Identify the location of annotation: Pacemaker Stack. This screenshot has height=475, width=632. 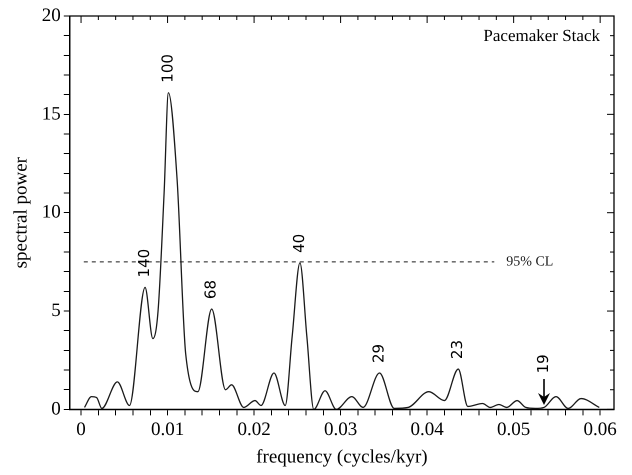
(541, 35).